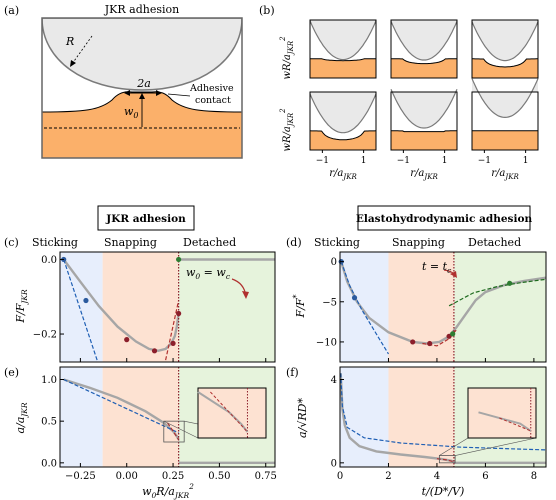 The width and height of the screenshot is (556, 500). Describe the element at coordinates (388, 476) in the screenshot. I see `x-tick-label: 2` at that location.